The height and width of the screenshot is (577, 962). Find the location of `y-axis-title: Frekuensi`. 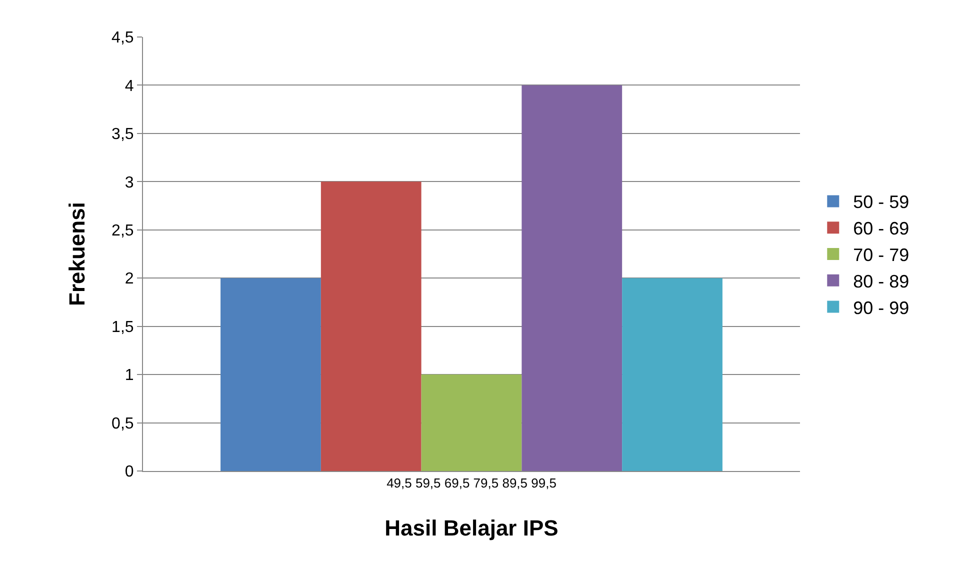

y-axis-title: Frekuensi is located at coordinates (77, 254).